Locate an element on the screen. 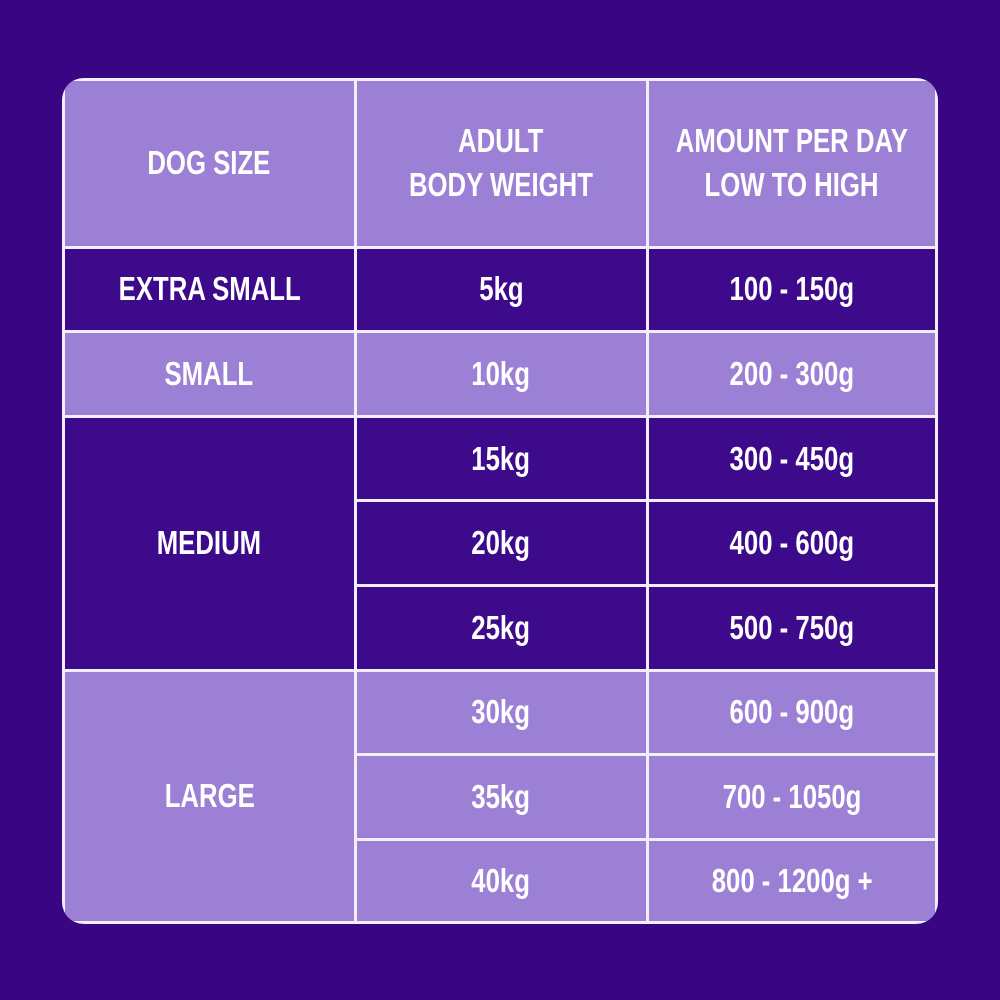 This screenshot has width=1000, height=1000. cell-text: 100 - 150g is located at coordinates (791, 289).